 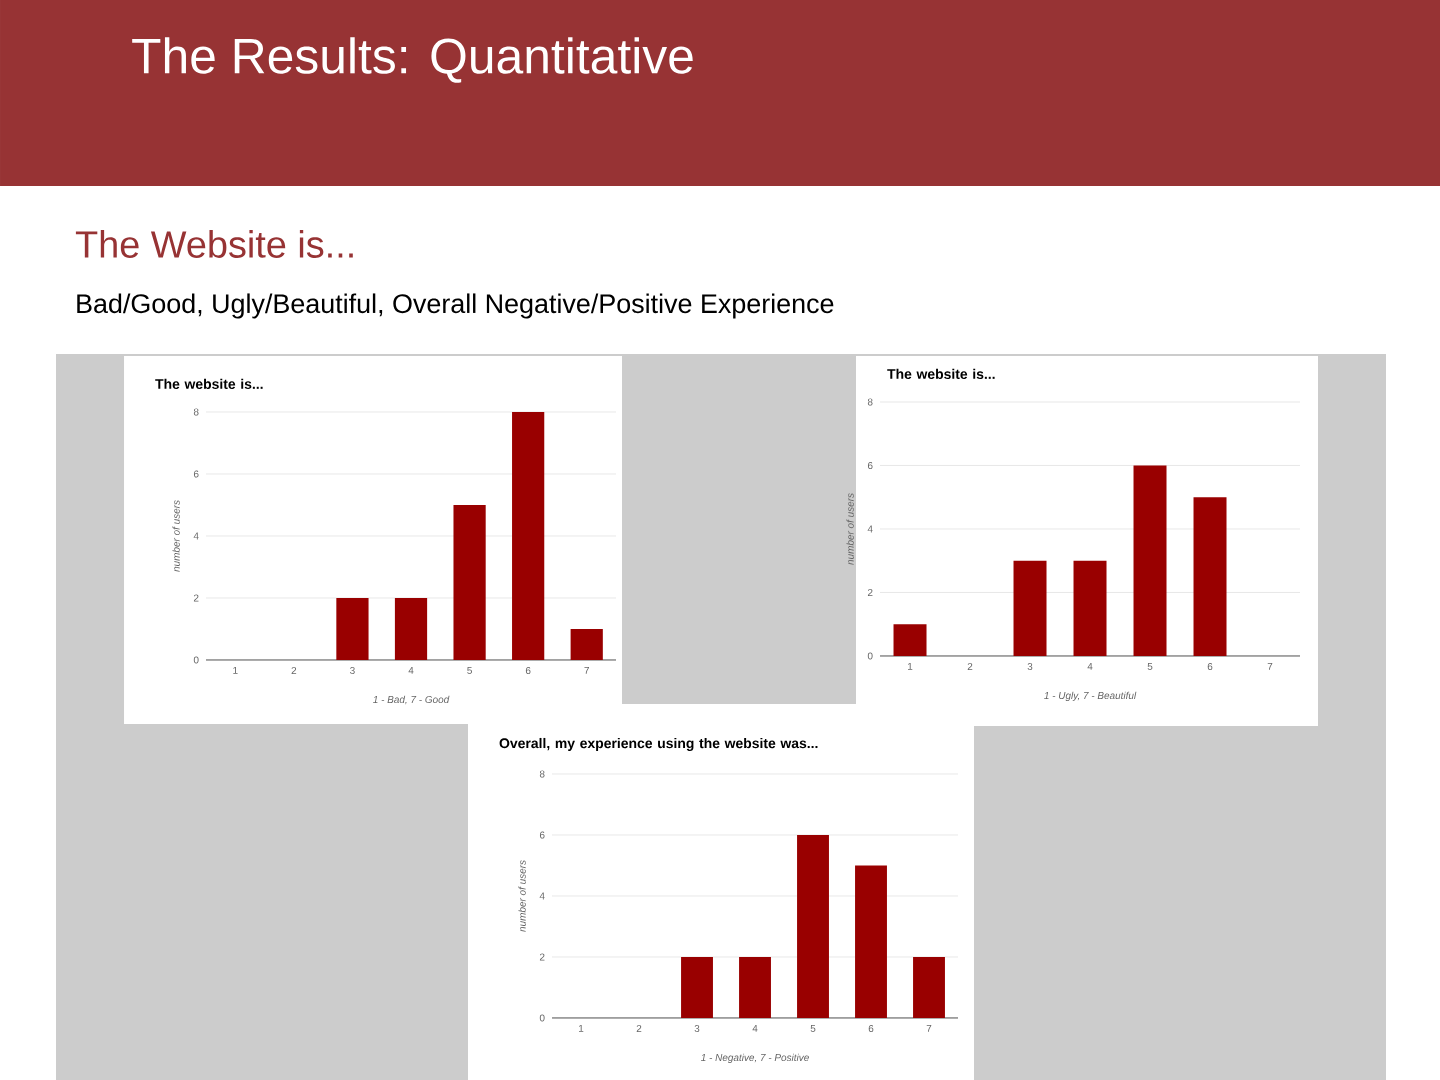 What do you see at coordinates (455, 306) in the screenshot?
I see `text: Bad/Good, Ugly/Beautiful, Overall Negative/Positive Experience` at bounding box center [455, 306].